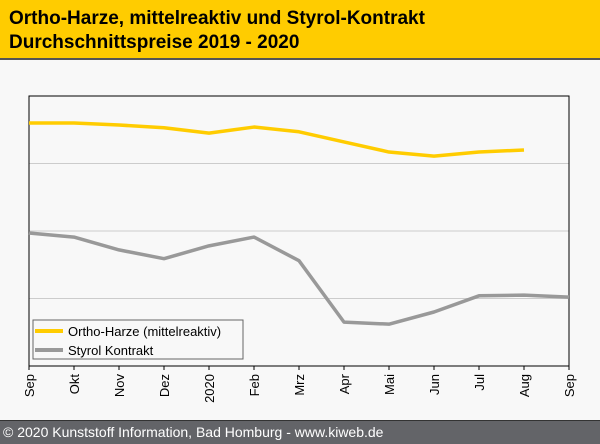  Describe the element at coordinates (164, 385) in the screenshot. I see `x-tick-label: Dez` at that location.